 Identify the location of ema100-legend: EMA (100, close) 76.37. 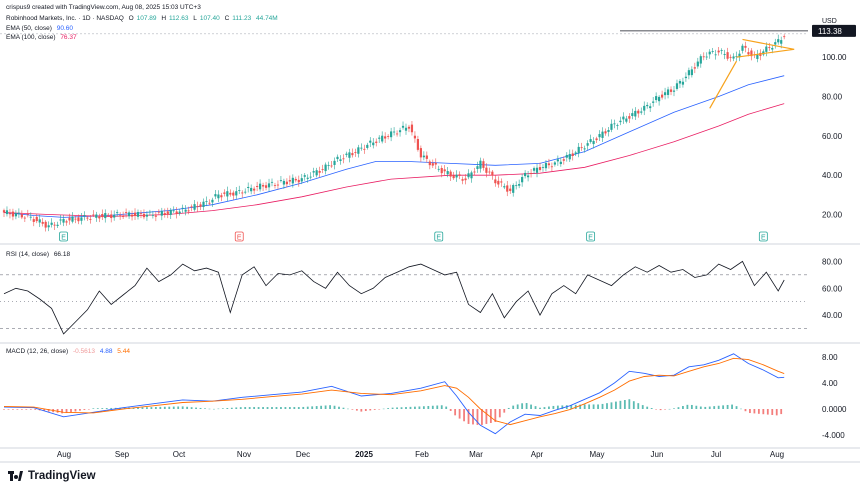
(43, 38).